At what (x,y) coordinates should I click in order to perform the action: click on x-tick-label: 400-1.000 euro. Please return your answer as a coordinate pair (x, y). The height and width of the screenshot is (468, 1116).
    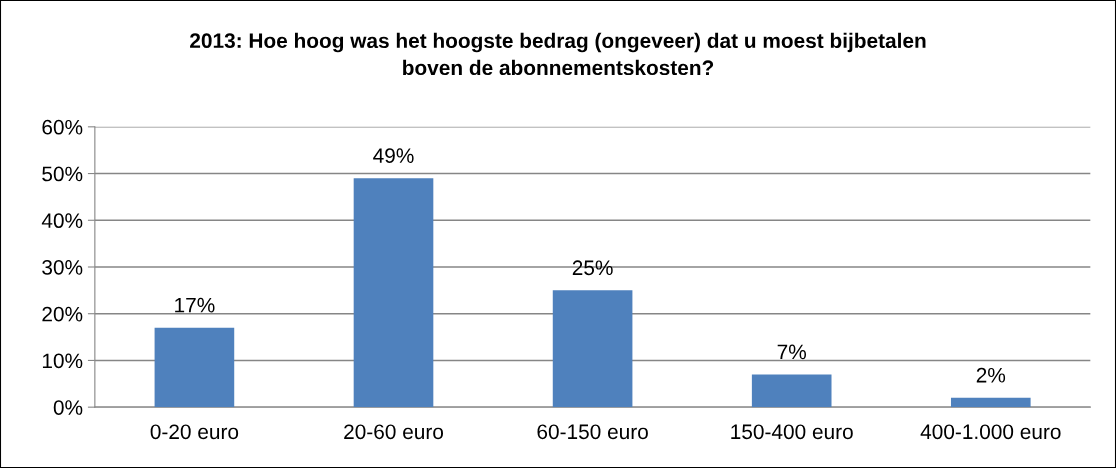
    Looking at the image, I should click on (990, 432).